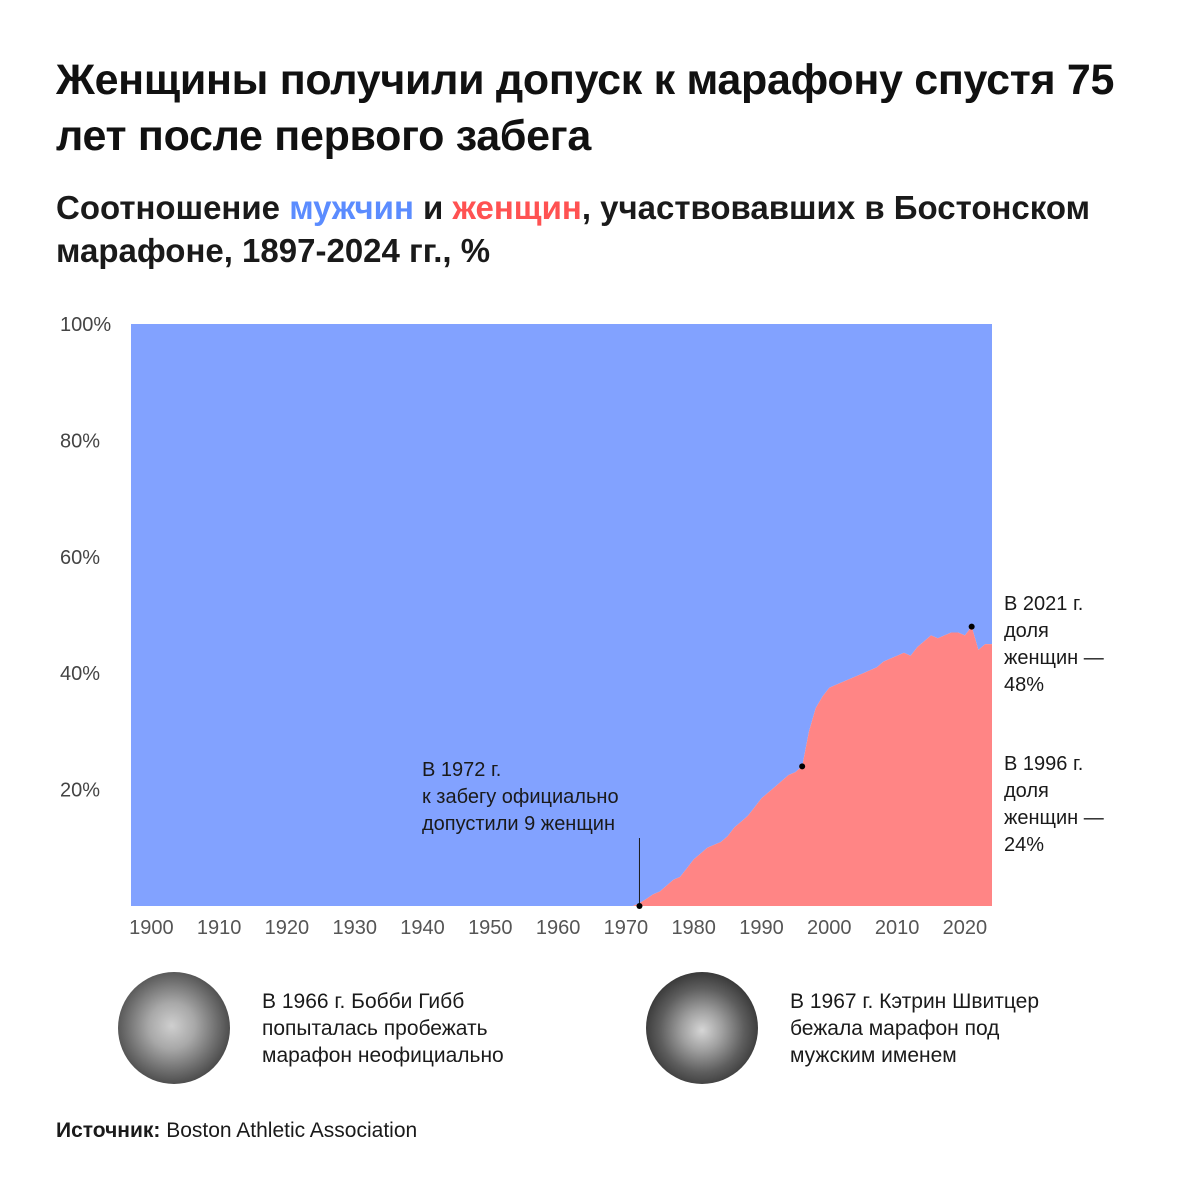 The height and width of the screenshot is (1200, 1200). I want to click on x-tick-label: 1950, so click(490, 928).